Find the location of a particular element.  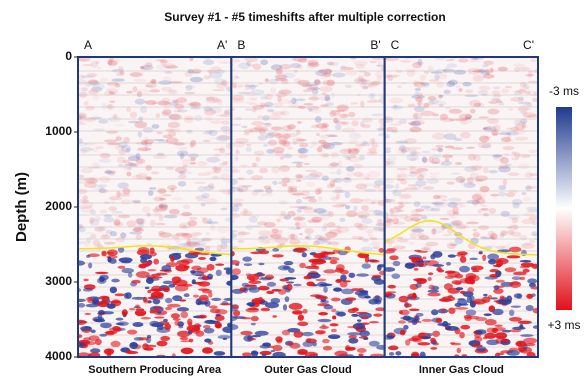

y-tick-label: 2000 is located at coordinates (58, 206).